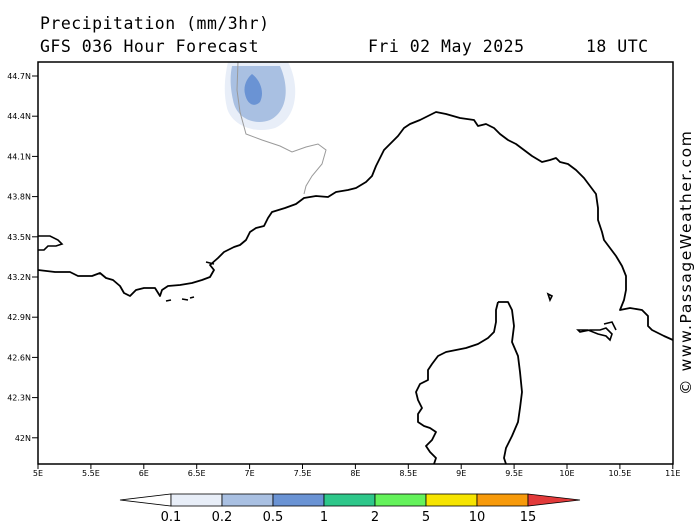 The image size is (700, 525). I want to click on legend-label: 0.1, so click(171, 517).